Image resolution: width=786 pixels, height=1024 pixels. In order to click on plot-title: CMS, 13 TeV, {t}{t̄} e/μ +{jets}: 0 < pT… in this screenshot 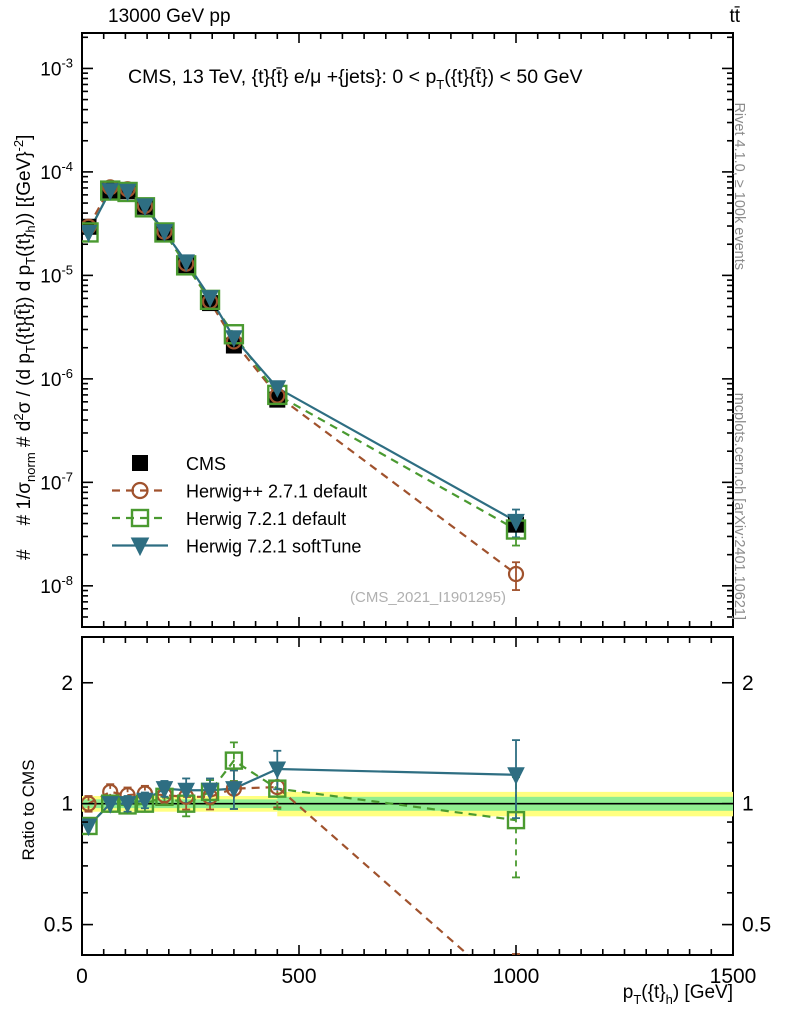, I will do `click(355, 79)`.